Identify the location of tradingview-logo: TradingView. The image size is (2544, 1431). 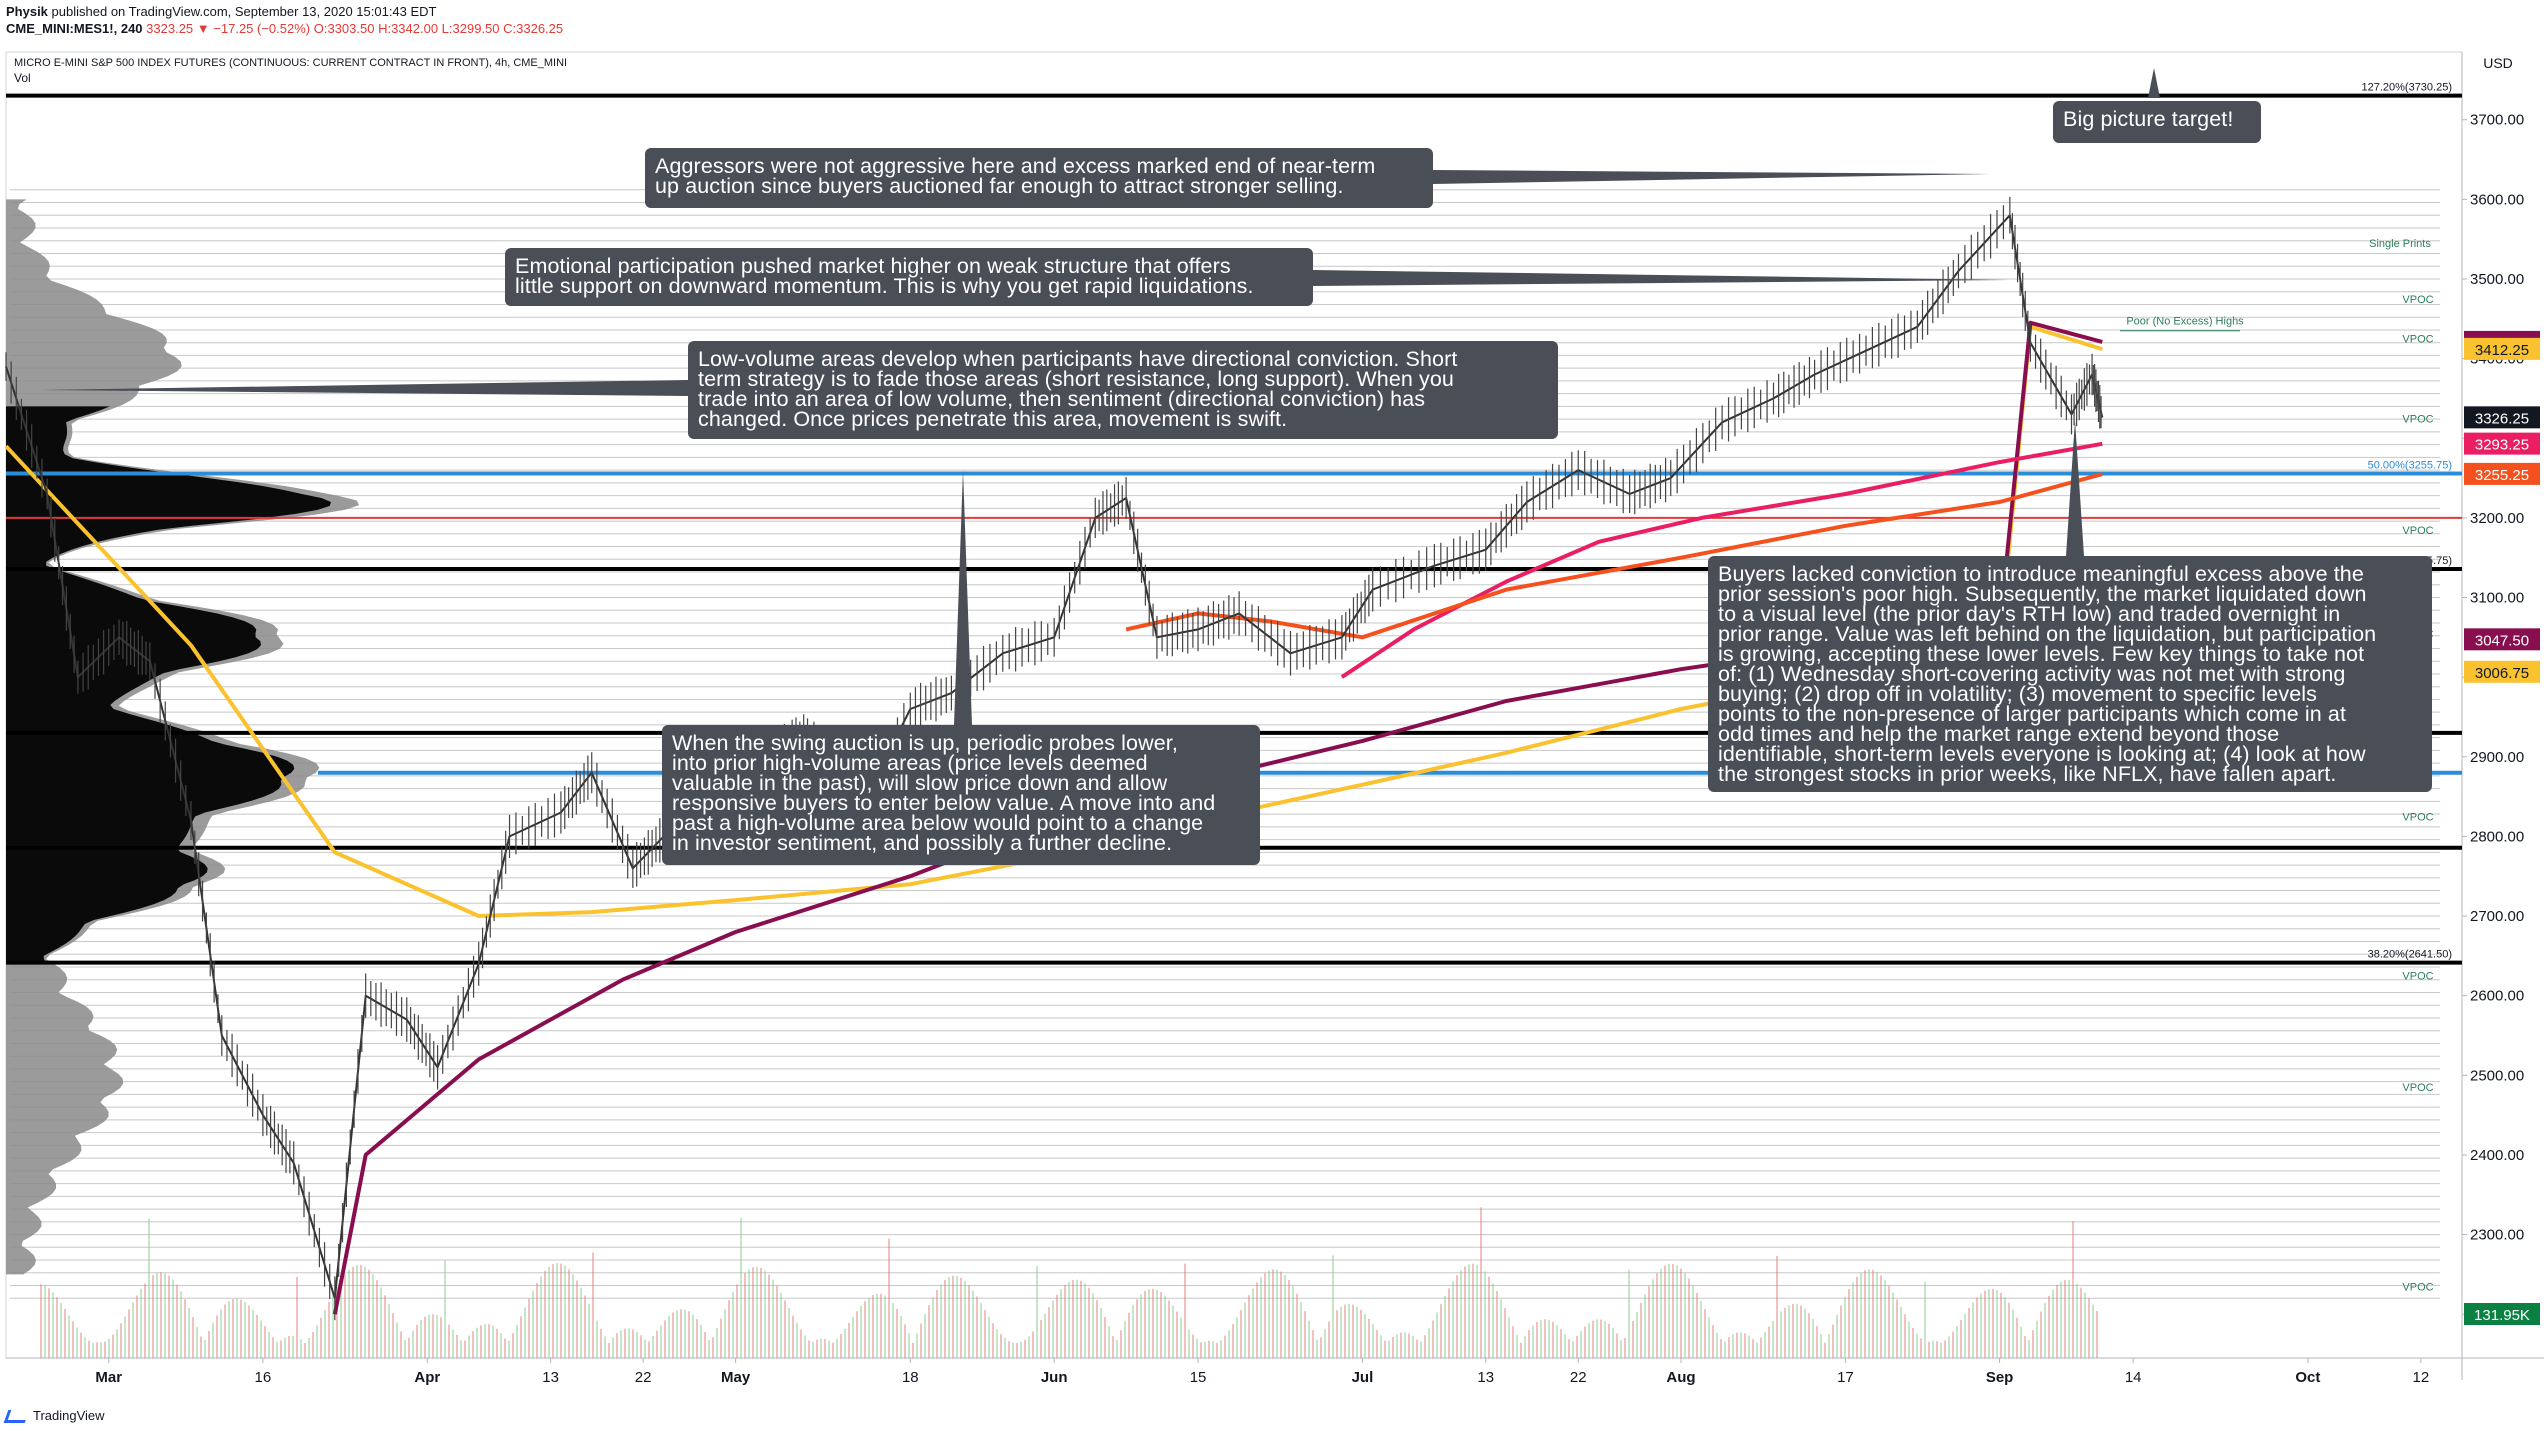
(54, 1416).